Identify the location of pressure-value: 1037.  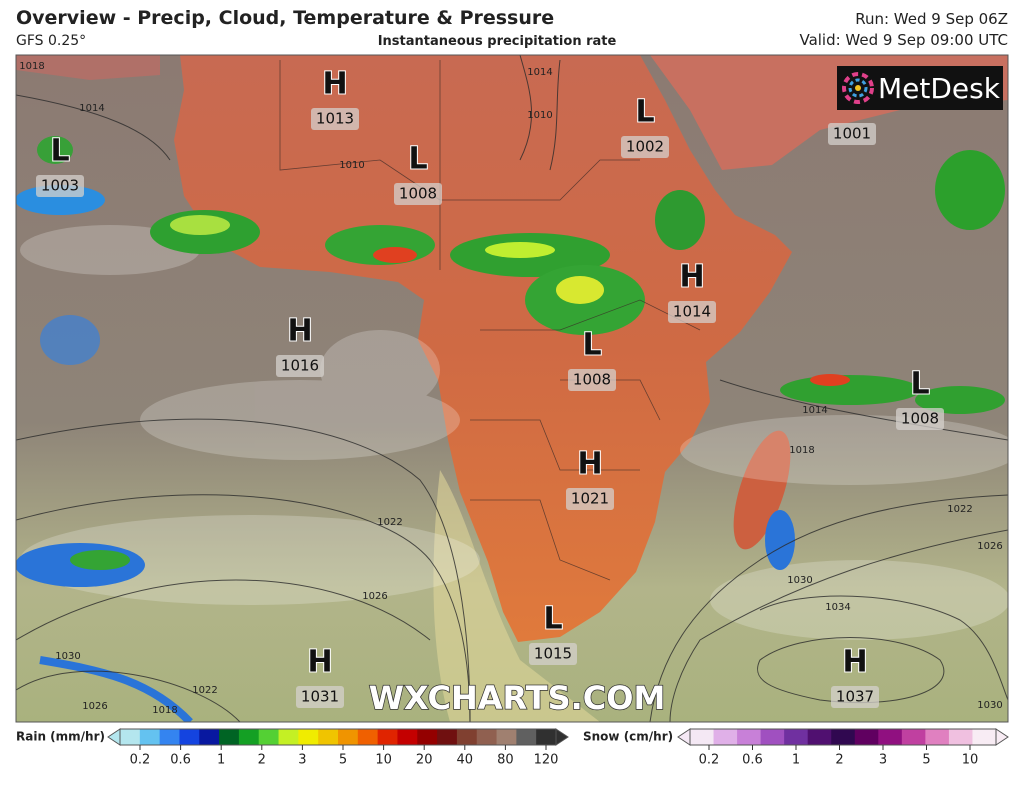
(855, 697).